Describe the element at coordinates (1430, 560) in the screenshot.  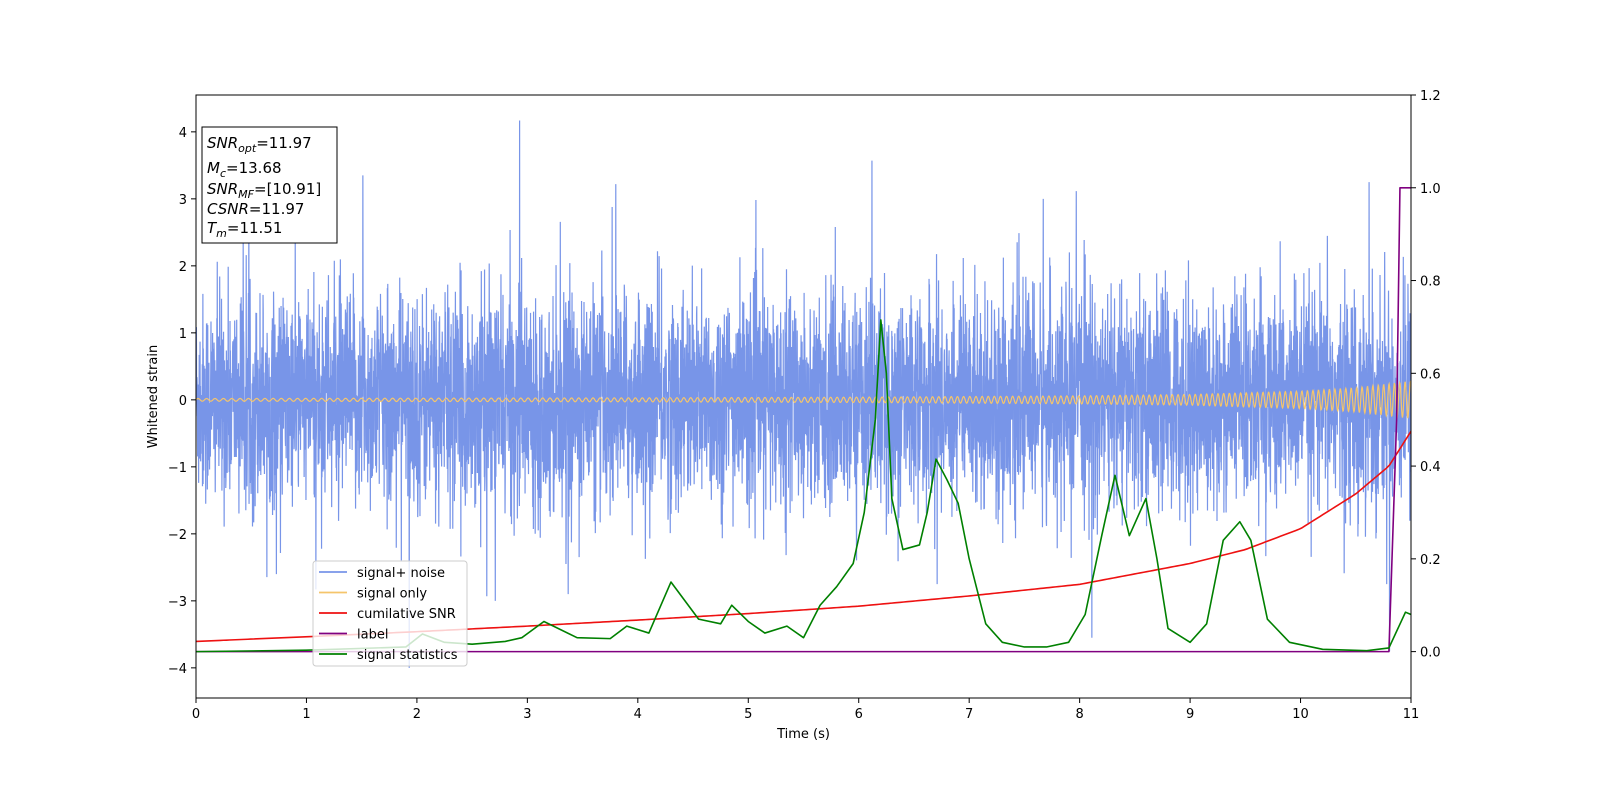
I see `y2-tick-label: 0.2` at that location.